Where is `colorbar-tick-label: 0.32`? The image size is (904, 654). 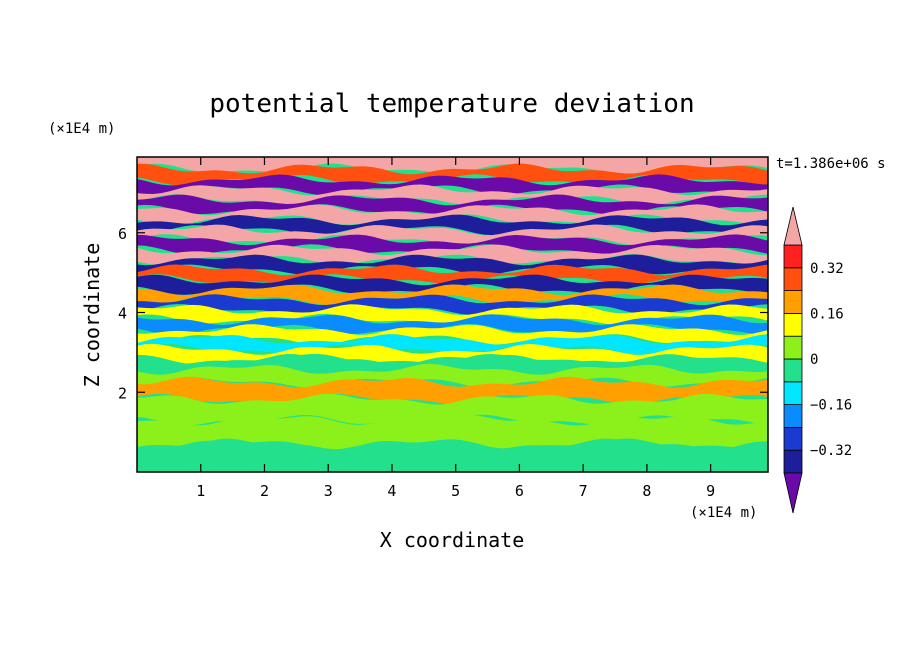
colorbar-tick-label: 0.32 is located at coordinates (827, 269).